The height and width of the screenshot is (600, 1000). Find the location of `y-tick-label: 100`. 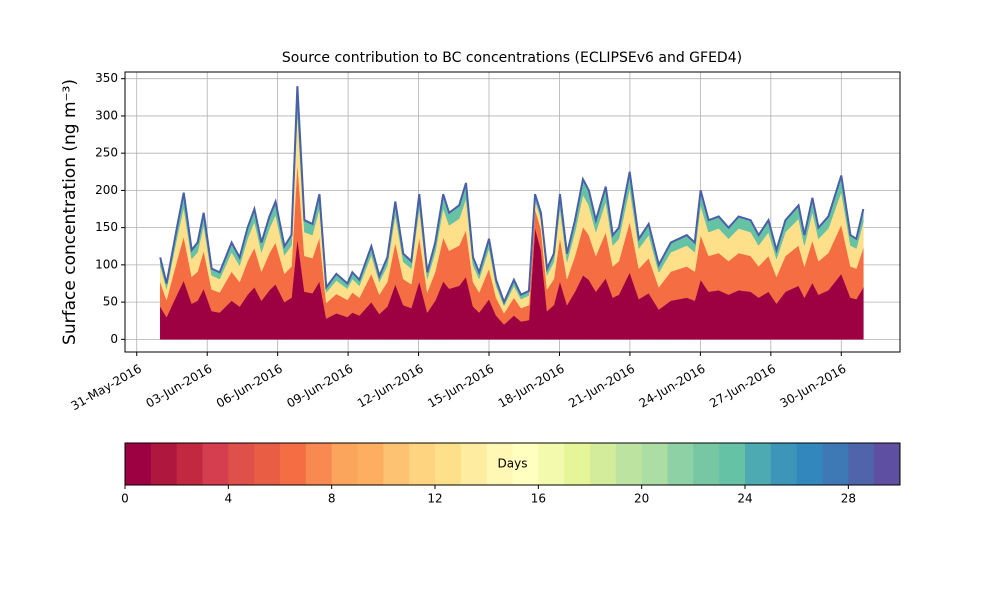

y-tick-label: 100 is located at coordinates (106, 264).